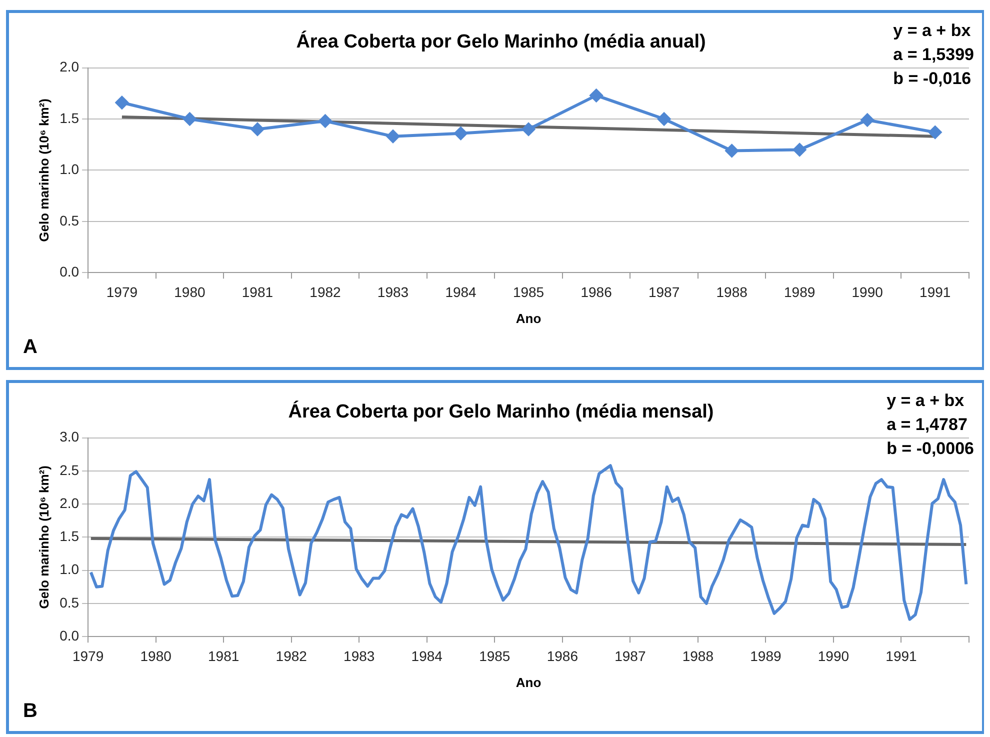 The height and width of the screenshot is (737, 990). I want to click on text: A, so click(30, 347).